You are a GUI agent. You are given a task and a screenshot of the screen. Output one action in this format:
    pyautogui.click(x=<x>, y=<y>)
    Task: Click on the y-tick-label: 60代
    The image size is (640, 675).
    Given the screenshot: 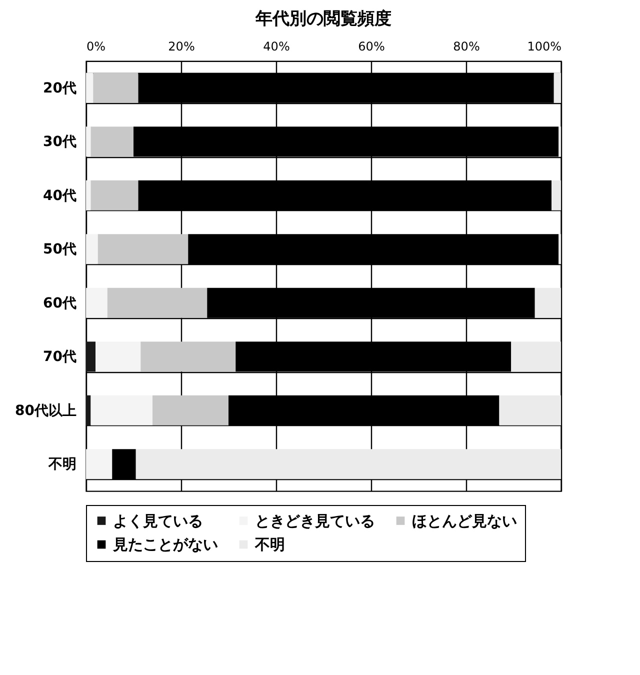 What is the action you would take?
    pyautogui.click(x=59, y=303)
    